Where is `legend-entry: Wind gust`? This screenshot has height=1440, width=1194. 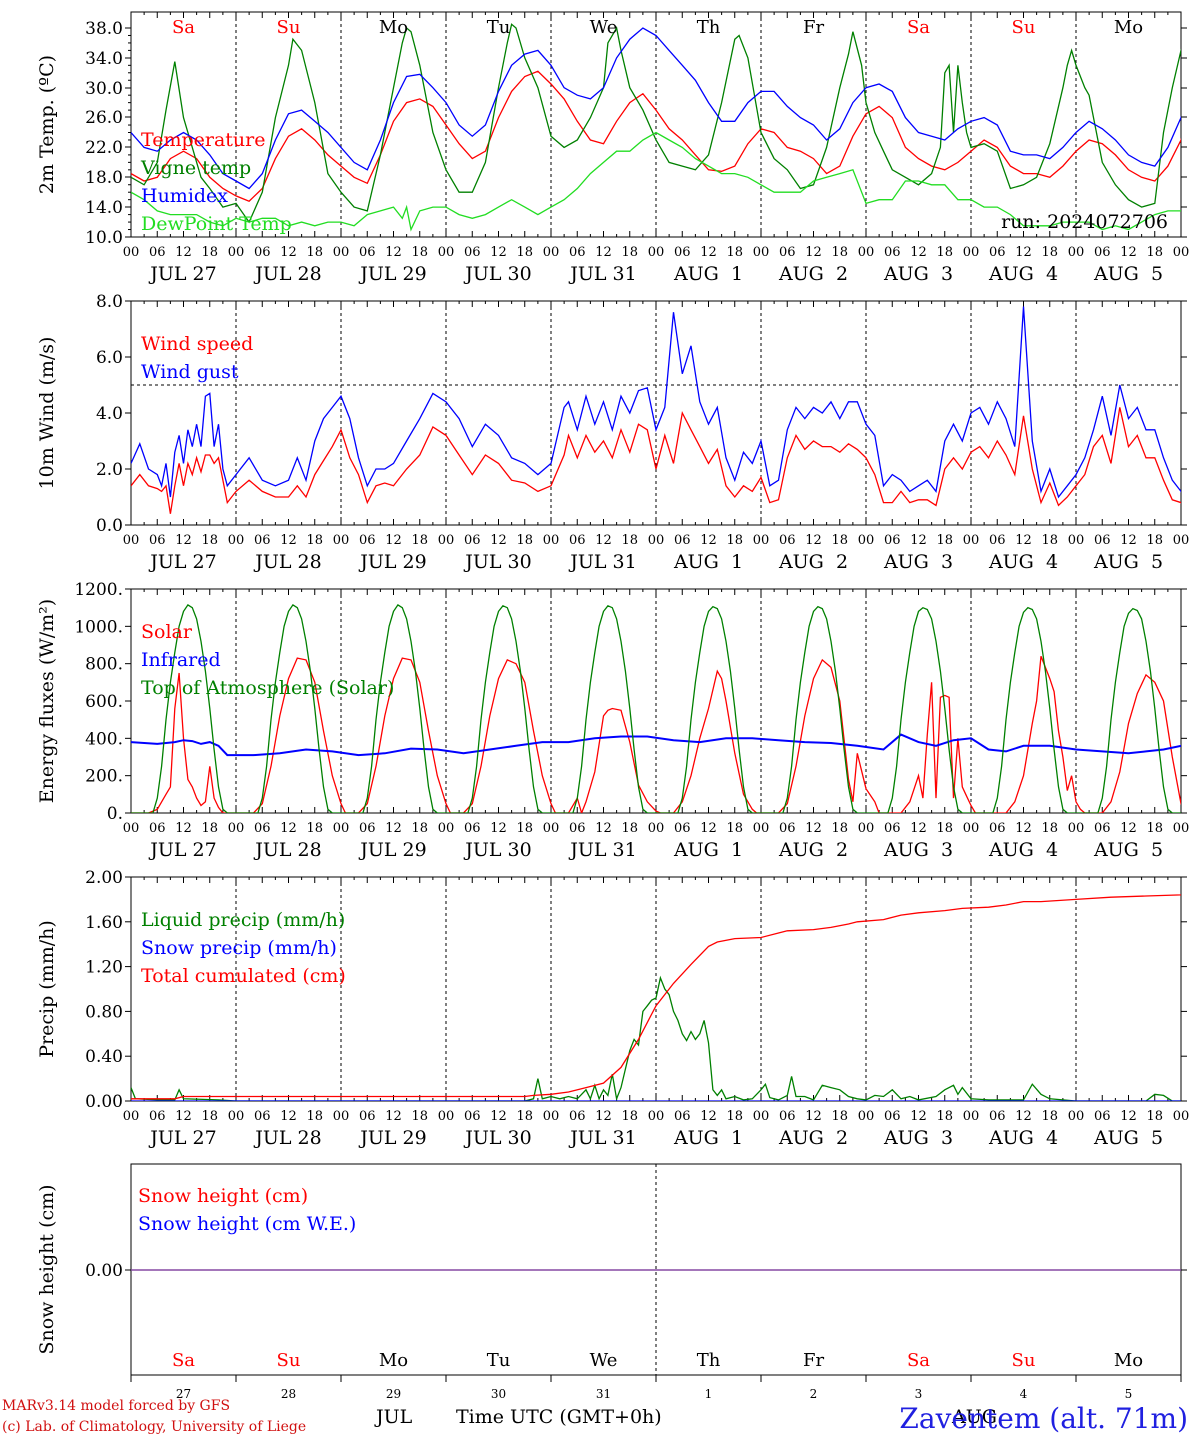
legend-entry: Wind gust is located at coordinates (190, 372).